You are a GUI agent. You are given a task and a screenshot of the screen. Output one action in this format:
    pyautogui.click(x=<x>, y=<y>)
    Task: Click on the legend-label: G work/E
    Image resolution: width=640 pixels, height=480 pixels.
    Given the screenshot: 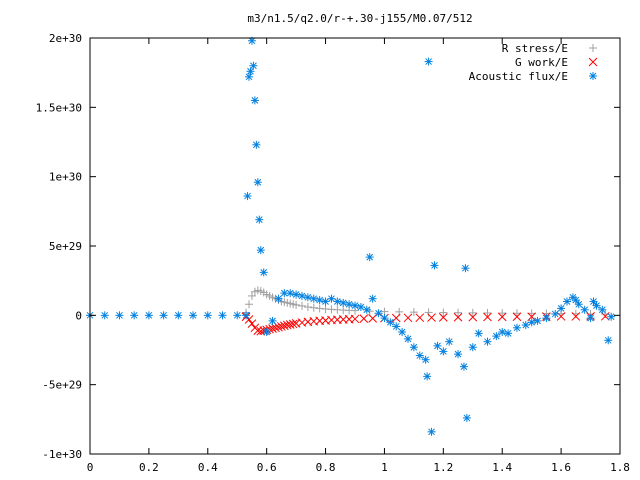 What is the action you would take?
    pyautogui.click(x=541, y=62)
    